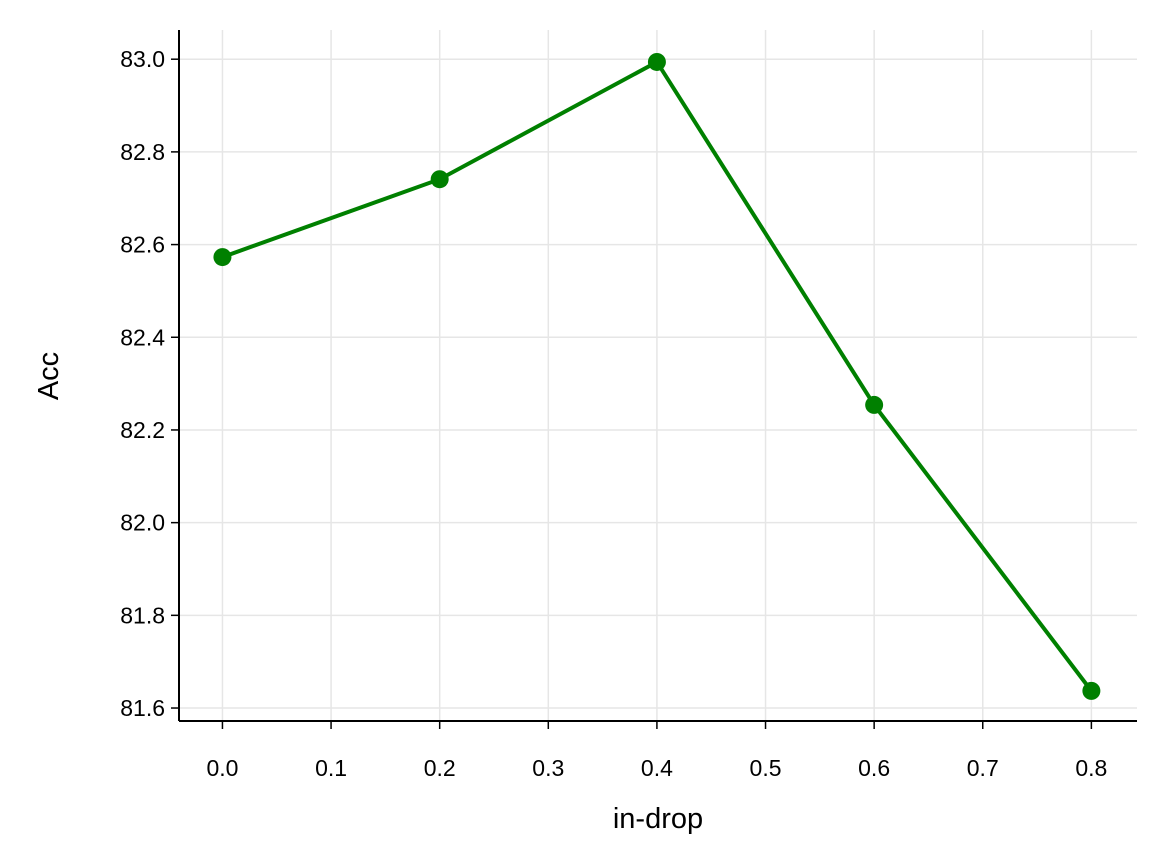 The width and height of the screenshot is (1165, 867). Describe the element at coordinates (658, 819) in the screenshot. I see `x-axis-label: in-drop` at that location.